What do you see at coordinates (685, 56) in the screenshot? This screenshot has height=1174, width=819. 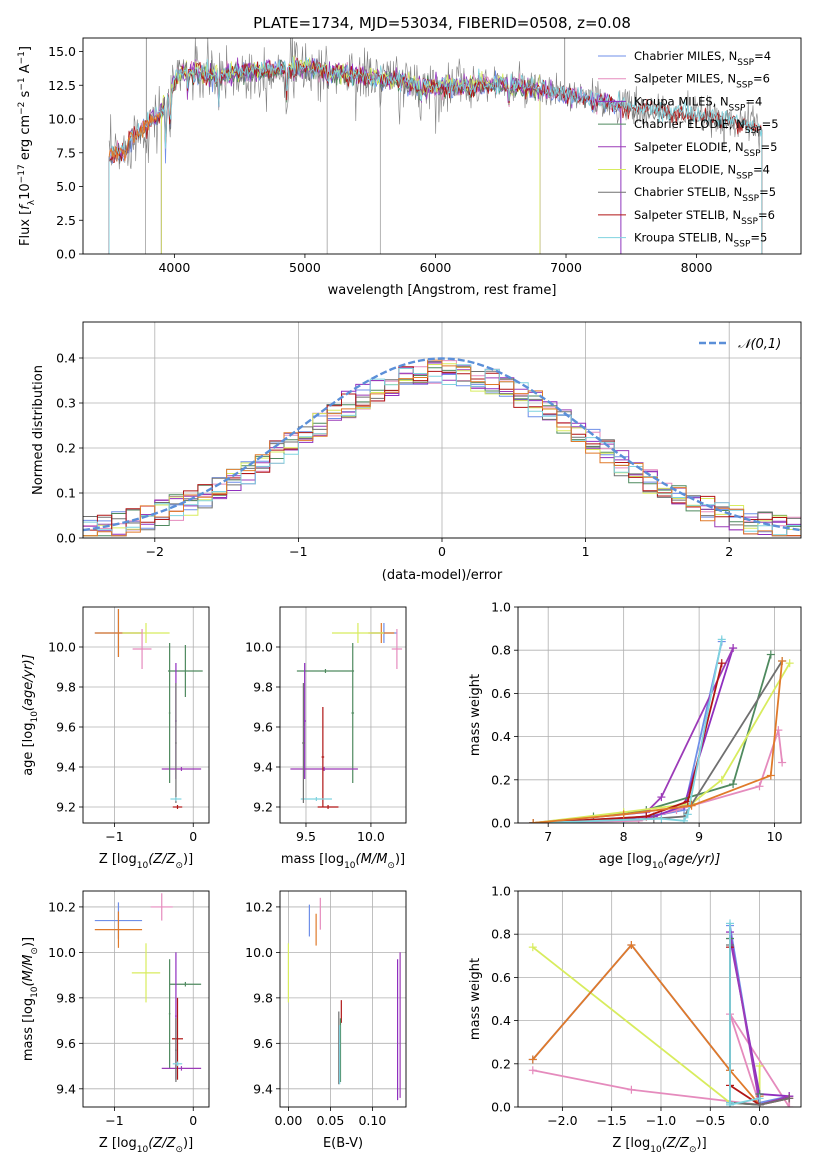 I see `legend-entry-part: Chabrier MILES, N` at bounding box center [685, 56].